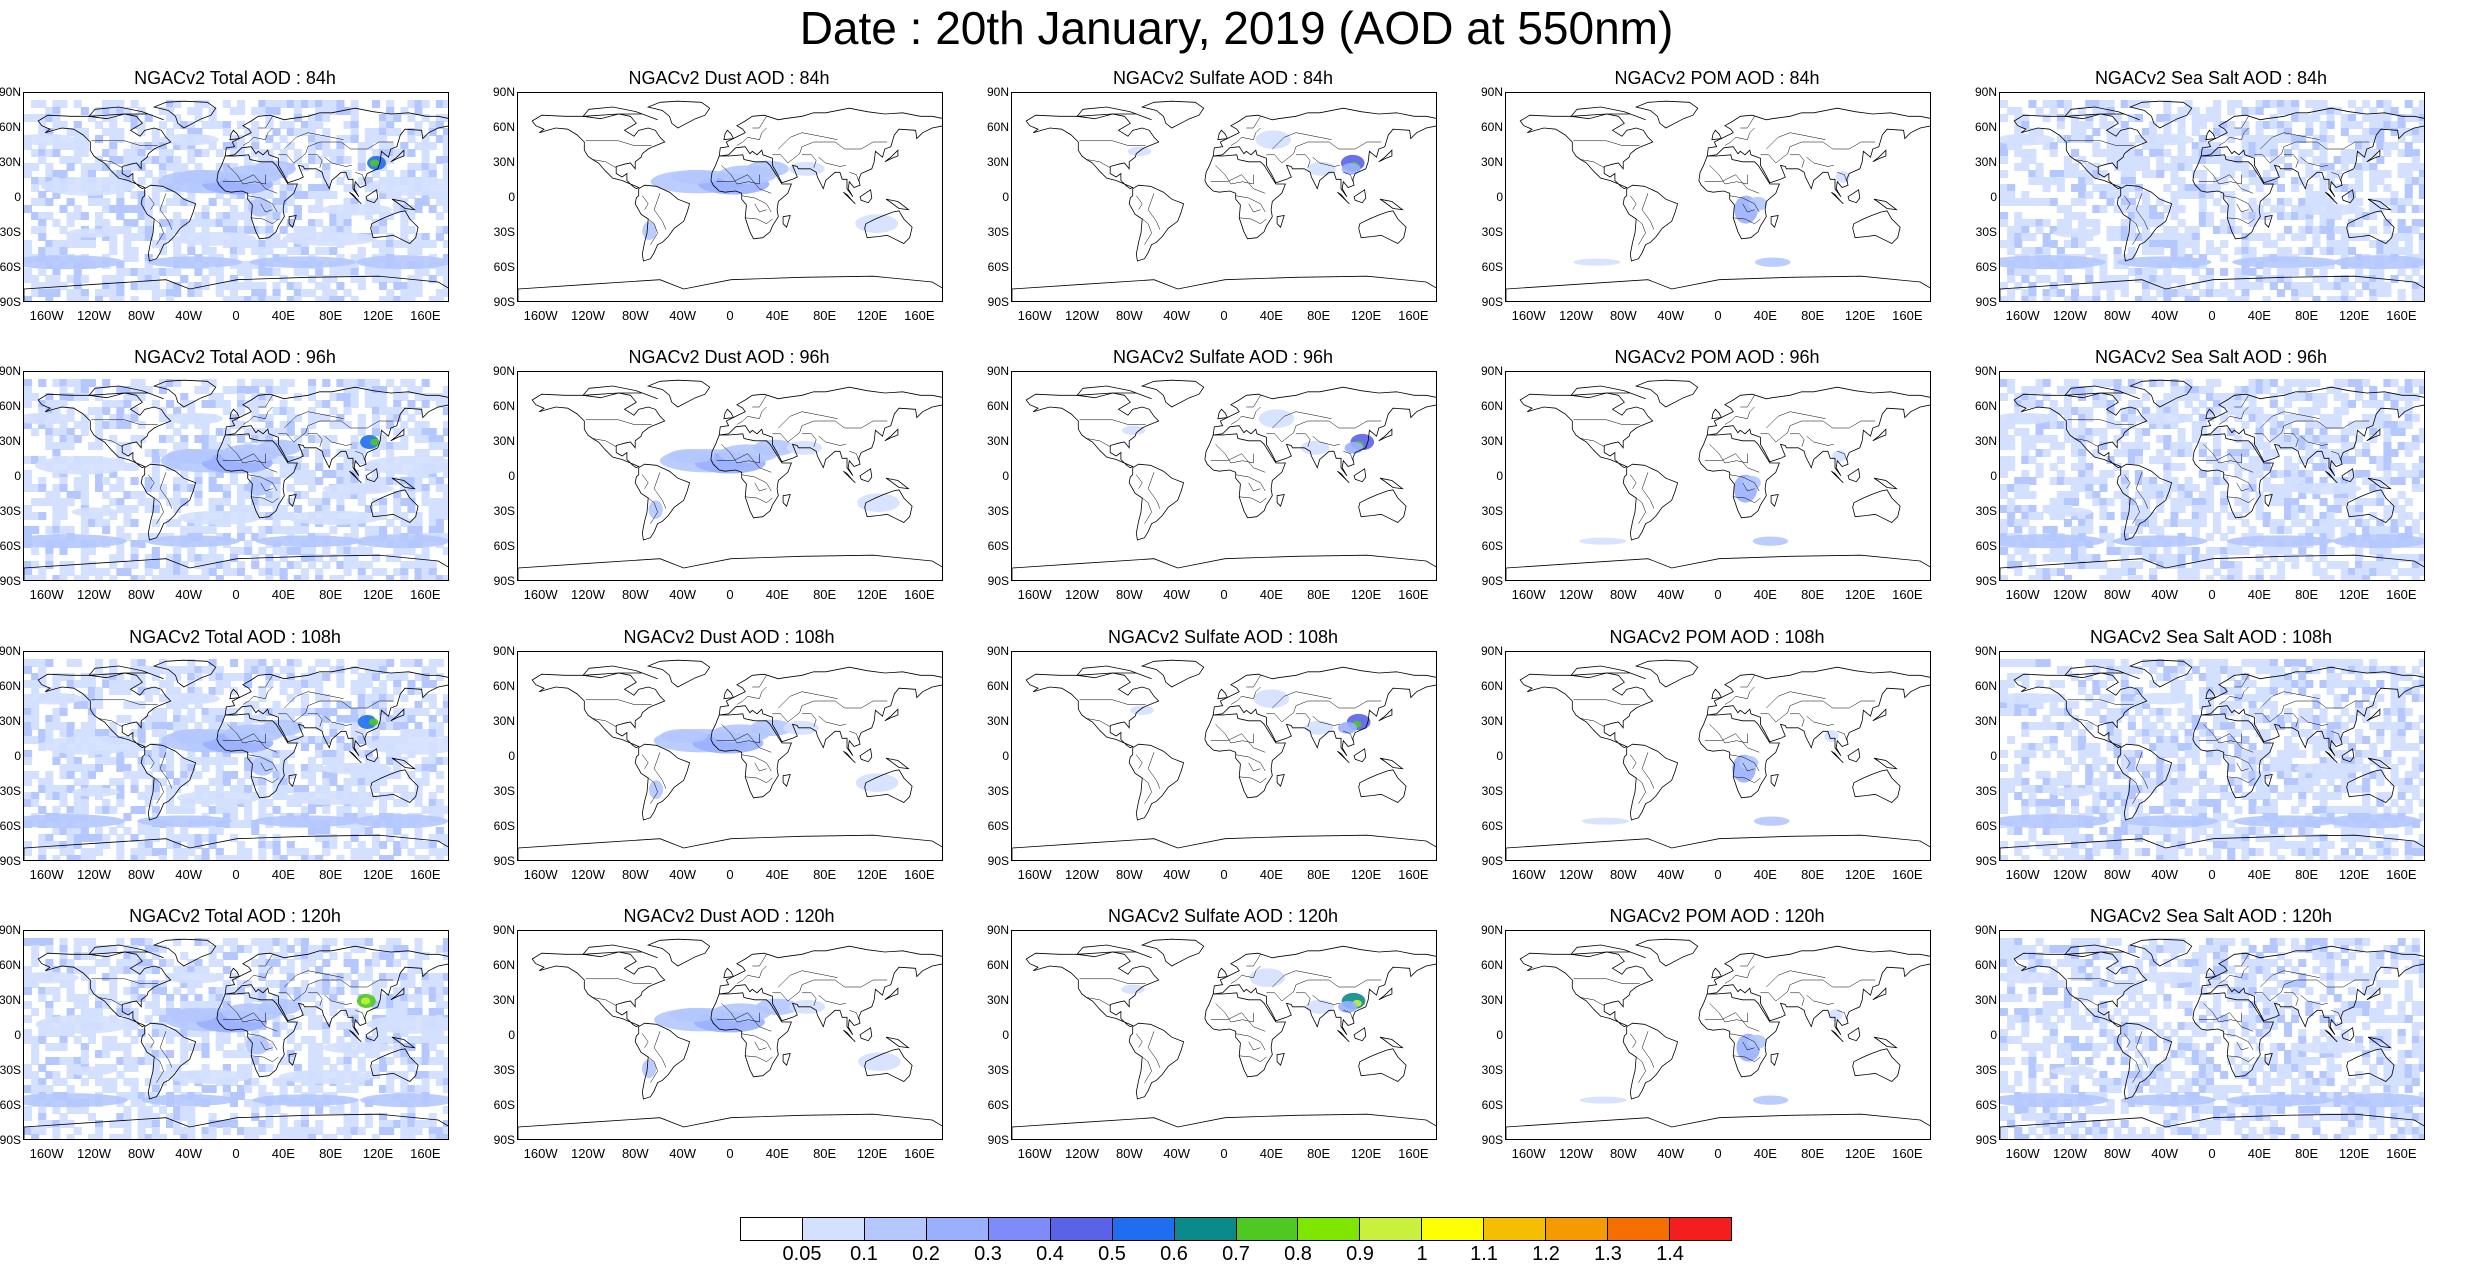  Describe the element at coordinates (997, 267) in the screenshot. I see `latitude-label: 60S` at that location.